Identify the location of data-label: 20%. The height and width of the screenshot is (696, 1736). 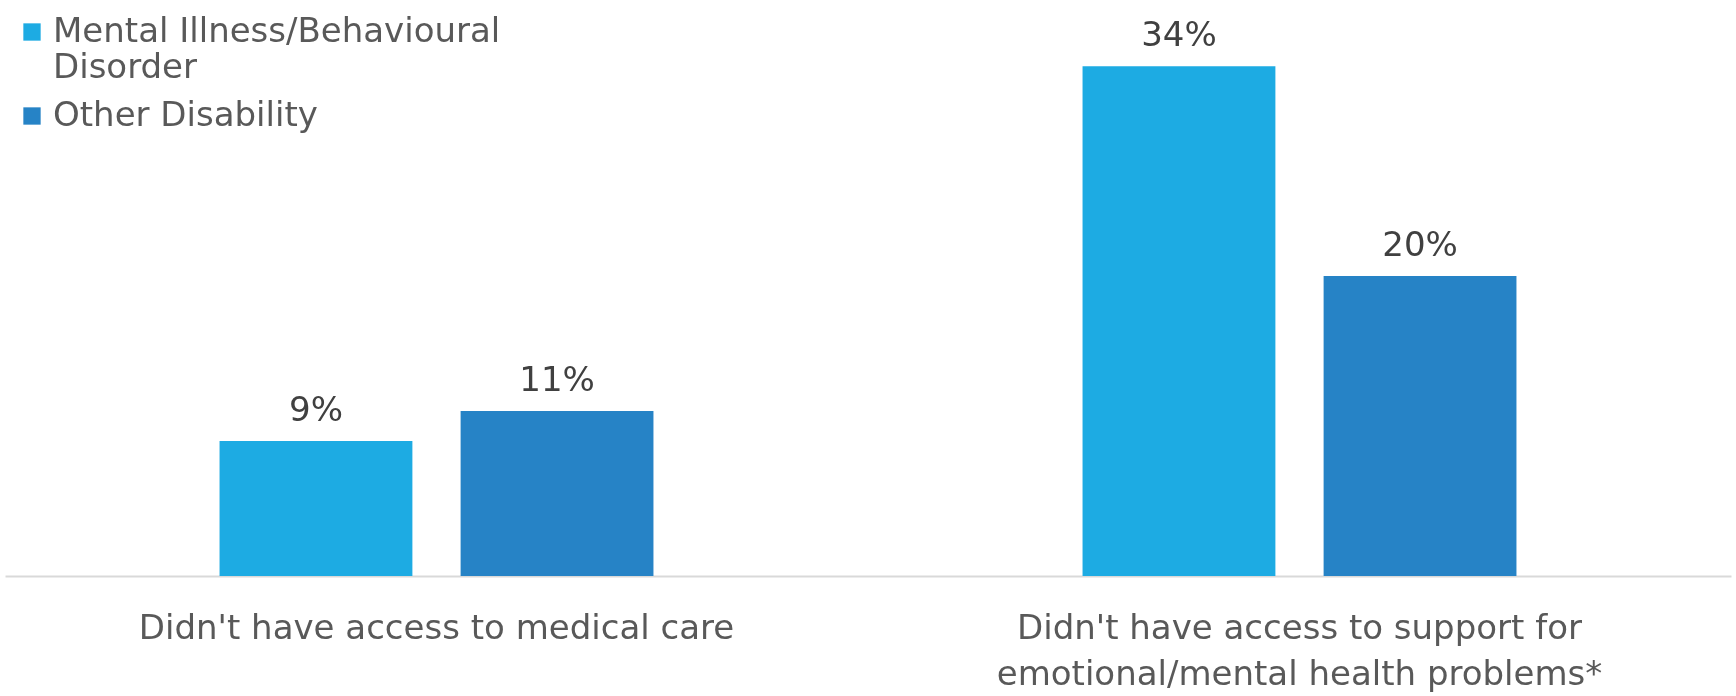
(1420, 244).